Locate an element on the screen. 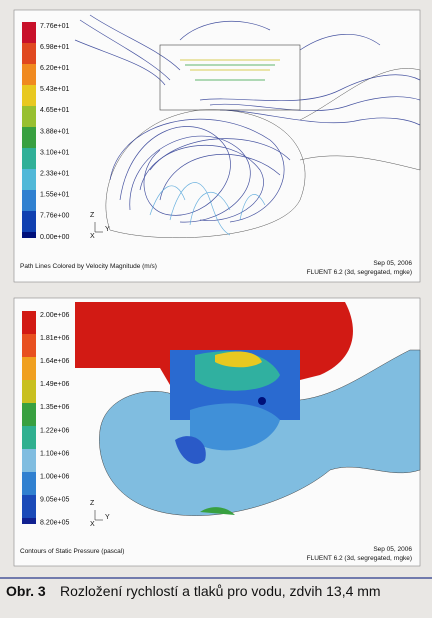 This screenshot has width=432, height=618. legend-label: 1.10e+06 is located at coordinates (54, 453).